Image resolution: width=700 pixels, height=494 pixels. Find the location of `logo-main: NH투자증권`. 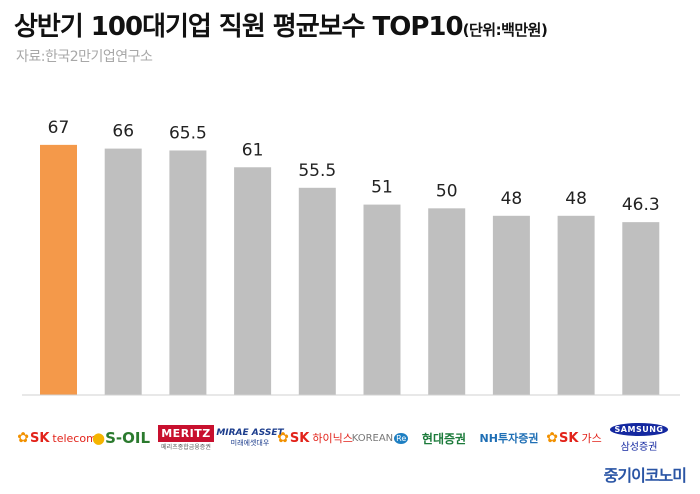

logo-main: NH투자증권 is located at coordinates (509, 438).